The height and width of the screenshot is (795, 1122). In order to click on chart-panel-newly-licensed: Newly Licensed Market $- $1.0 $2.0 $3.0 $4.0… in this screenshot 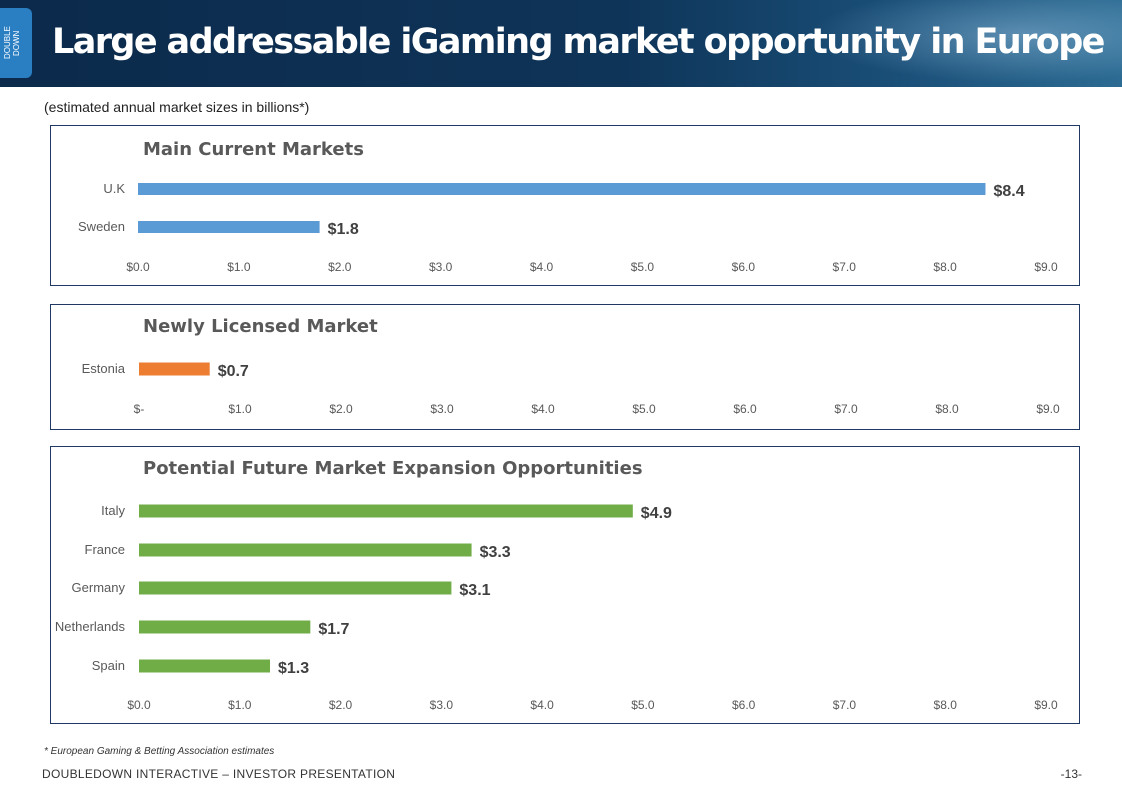, I will do `click(565, 367)`.